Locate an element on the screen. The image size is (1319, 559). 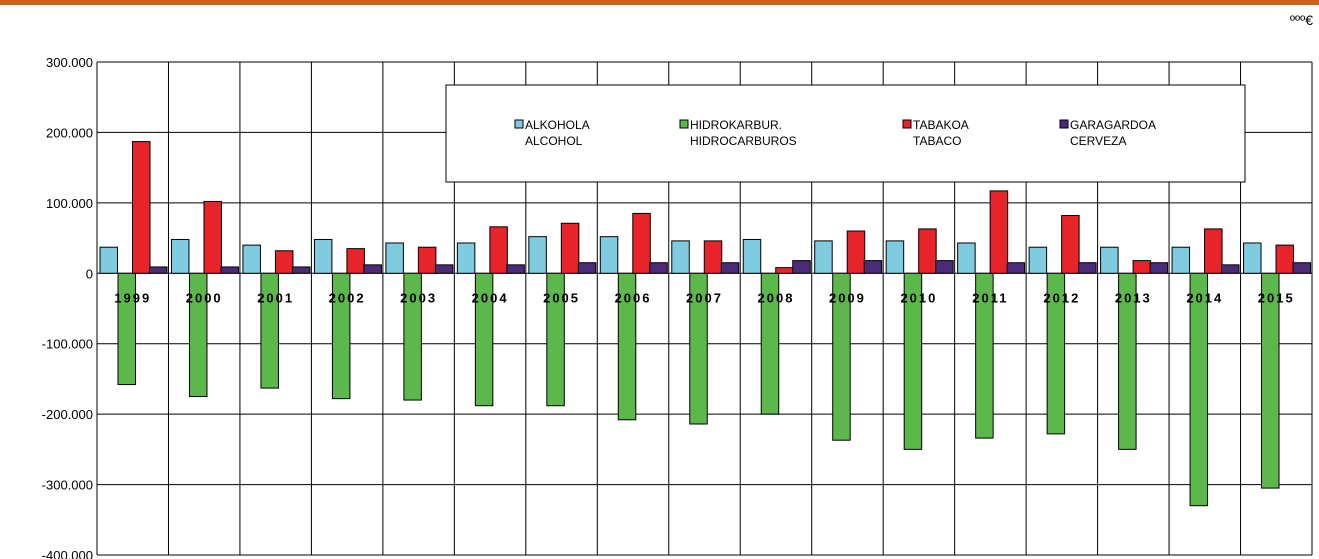
bar-tabakoa-2011 is located at coordinates (999, 232).